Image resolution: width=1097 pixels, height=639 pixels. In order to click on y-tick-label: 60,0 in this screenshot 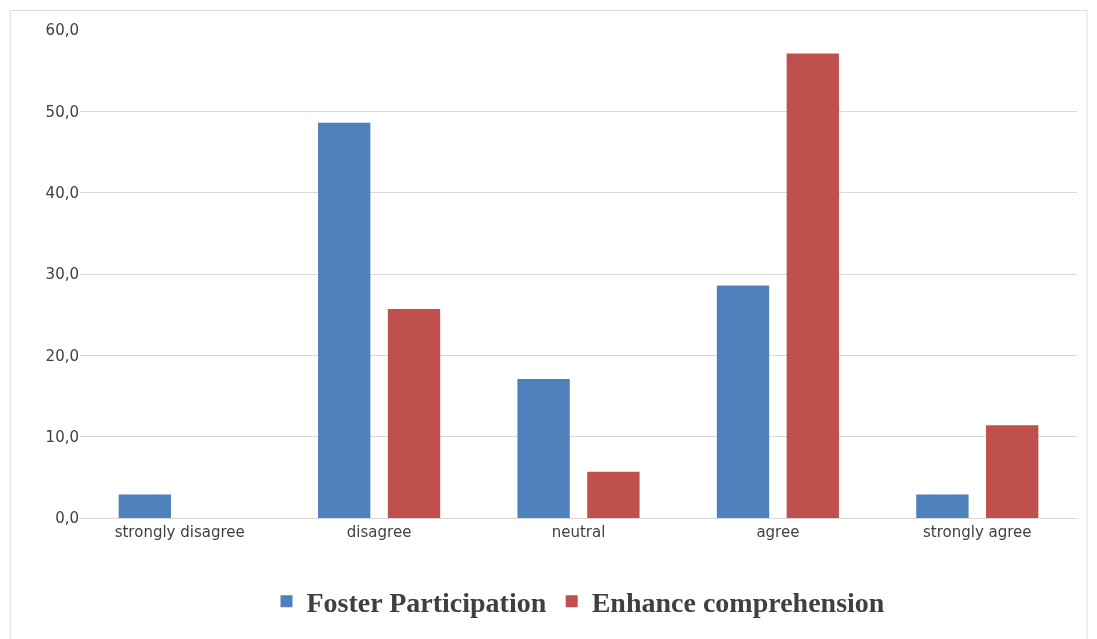, I will do `click(62, 30)`.